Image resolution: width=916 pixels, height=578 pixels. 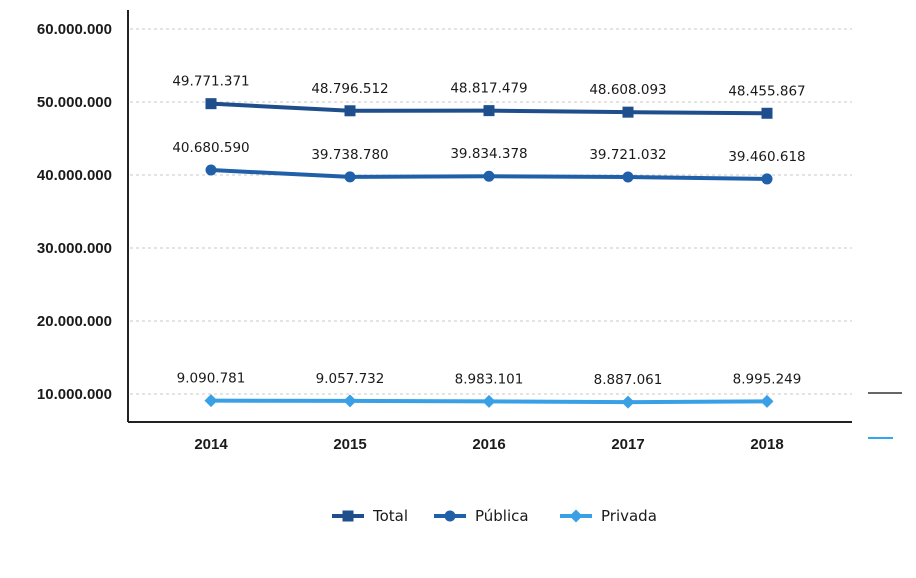 I want to click on legend-label-publica: Pública, so click(x=502, y=516).